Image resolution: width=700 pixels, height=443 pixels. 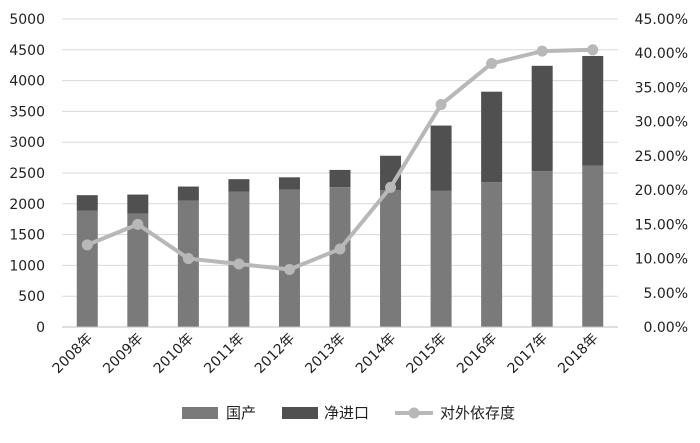 What do you see at coordinates (661, 20) in the screenshot?
I see `y-right-tick-label: 45.00%` at bounding box center [661, 20].